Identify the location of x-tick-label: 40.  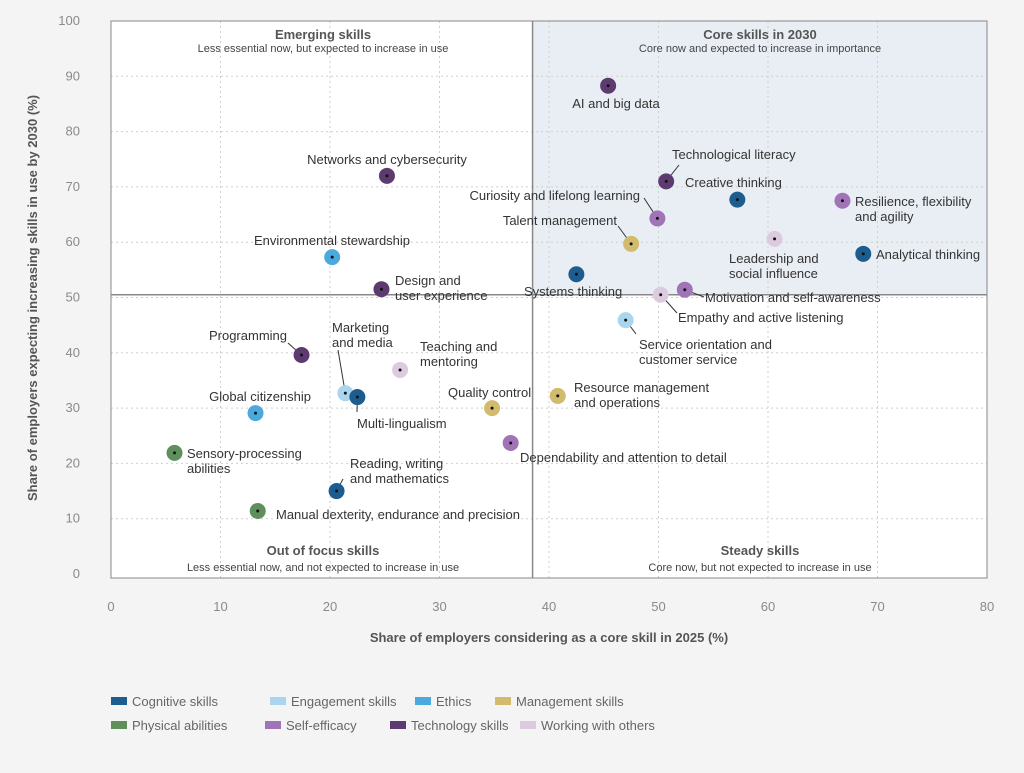
(549, 606).